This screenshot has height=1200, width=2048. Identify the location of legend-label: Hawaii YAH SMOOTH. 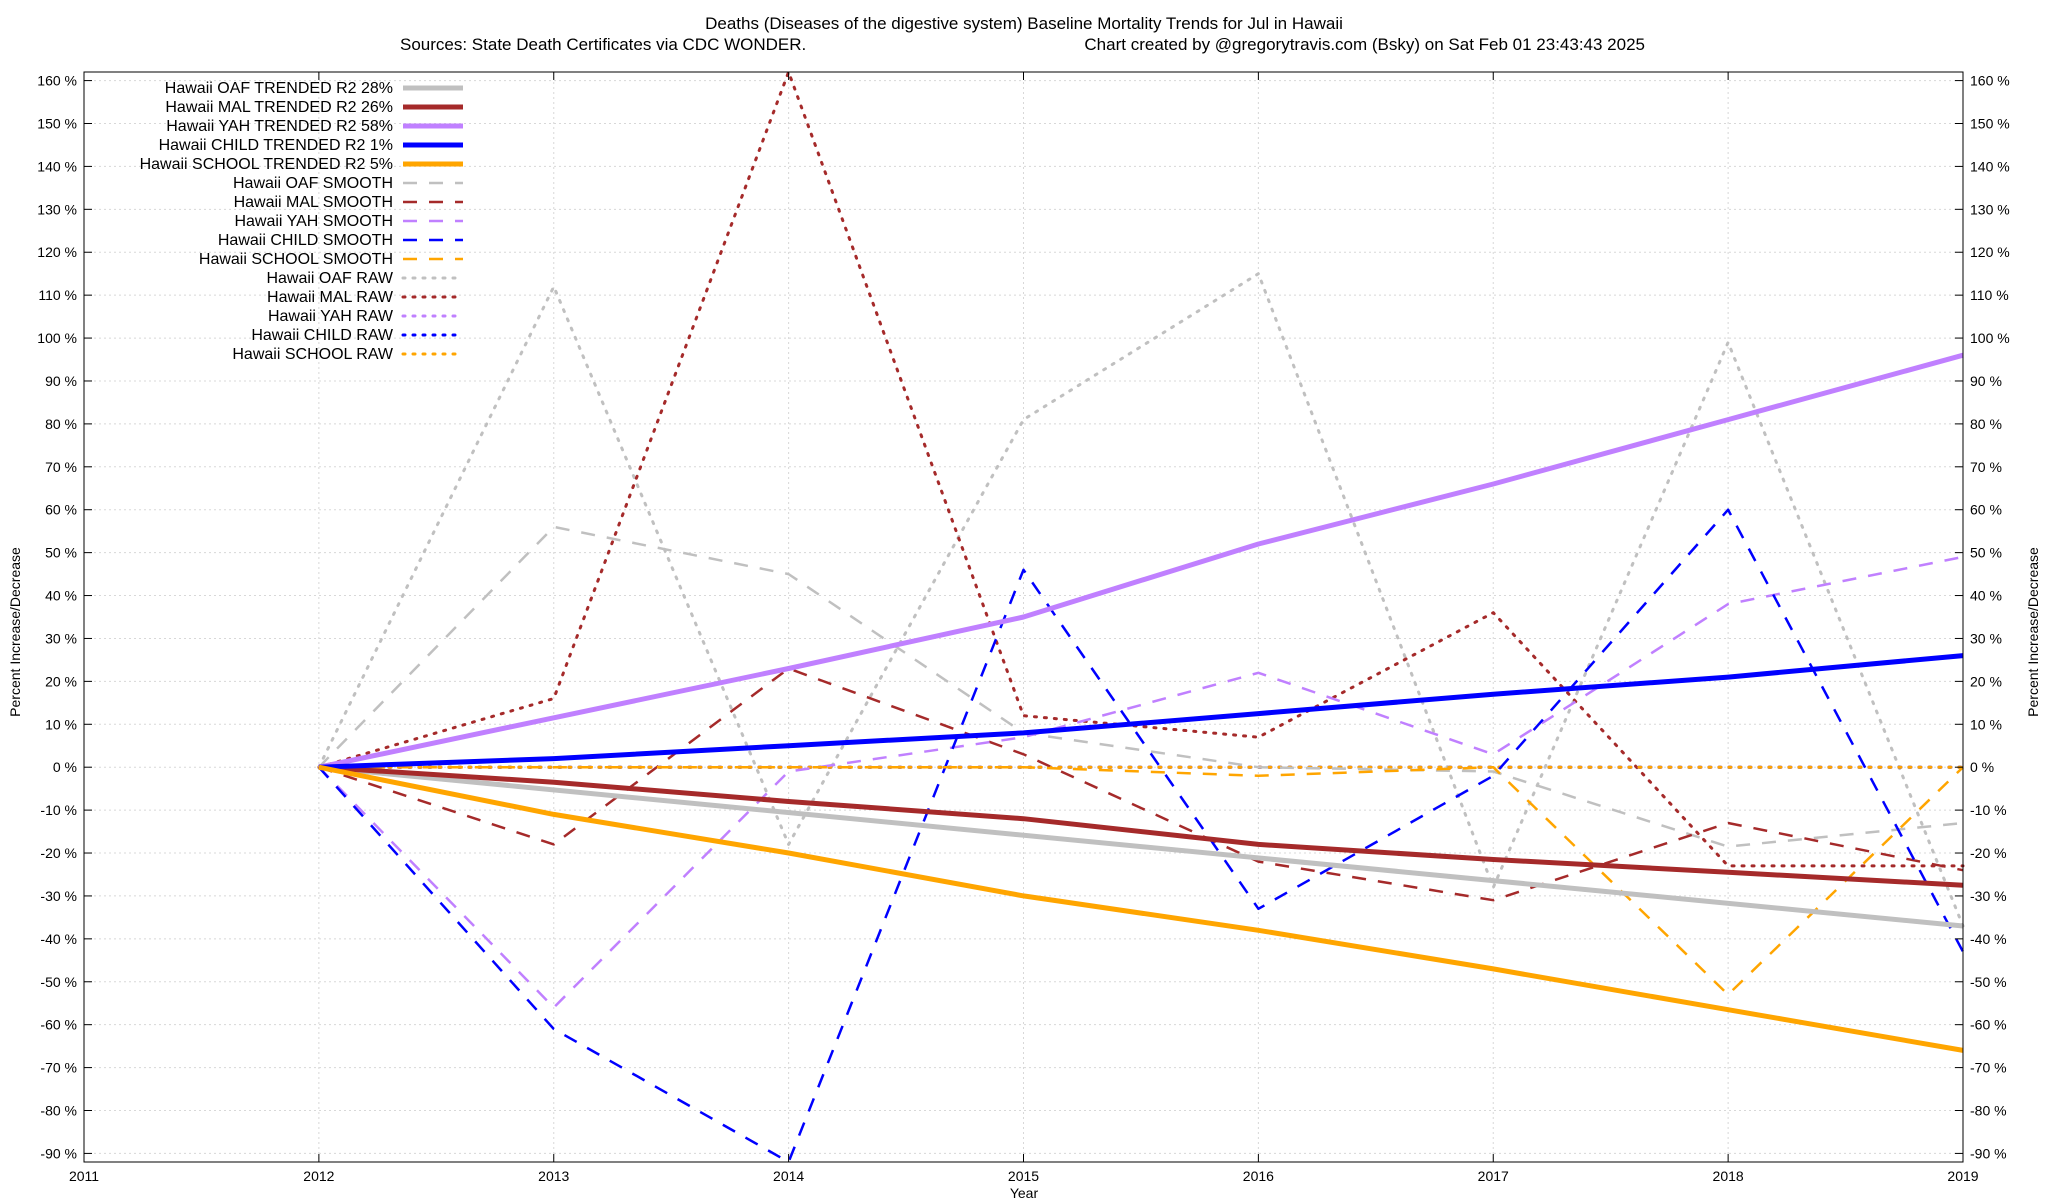
(313, 221).